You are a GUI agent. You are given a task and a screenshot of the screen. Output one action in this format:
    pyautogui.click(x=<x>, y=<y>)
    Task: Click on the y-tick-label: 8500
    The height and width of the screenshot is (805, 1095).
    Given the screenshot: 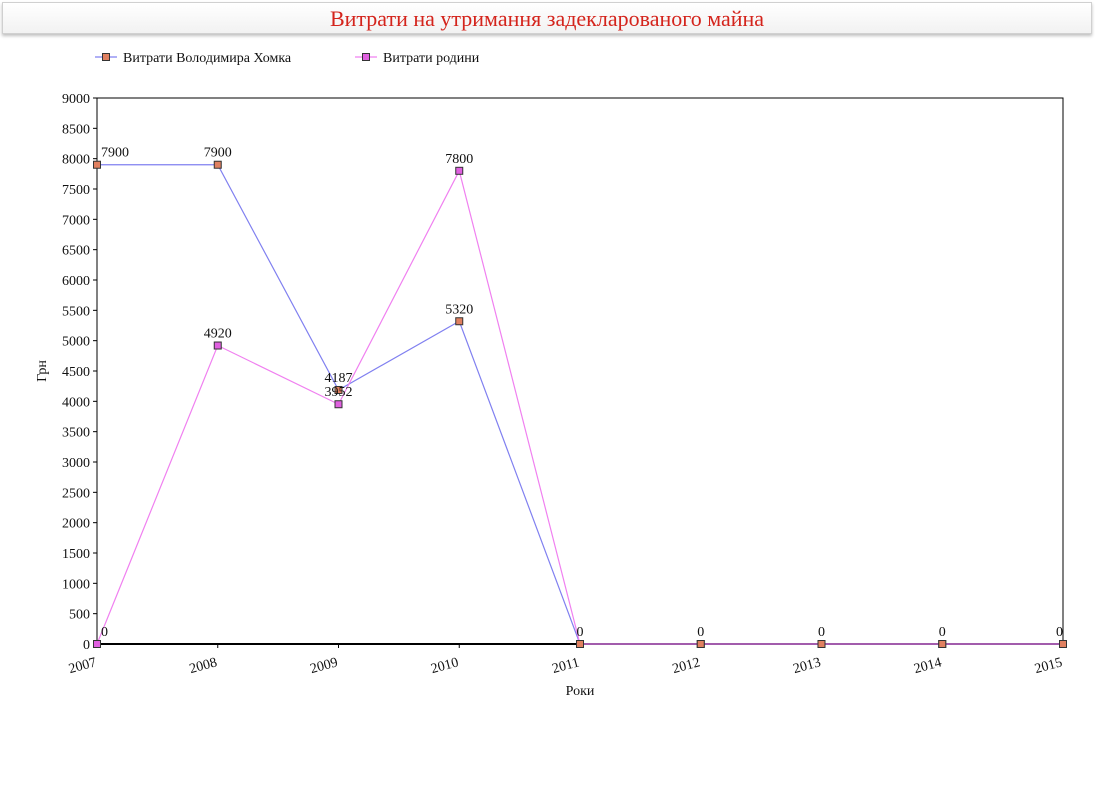 What is the action you would take?
    pyautogui.click(x=76, y=129)
    